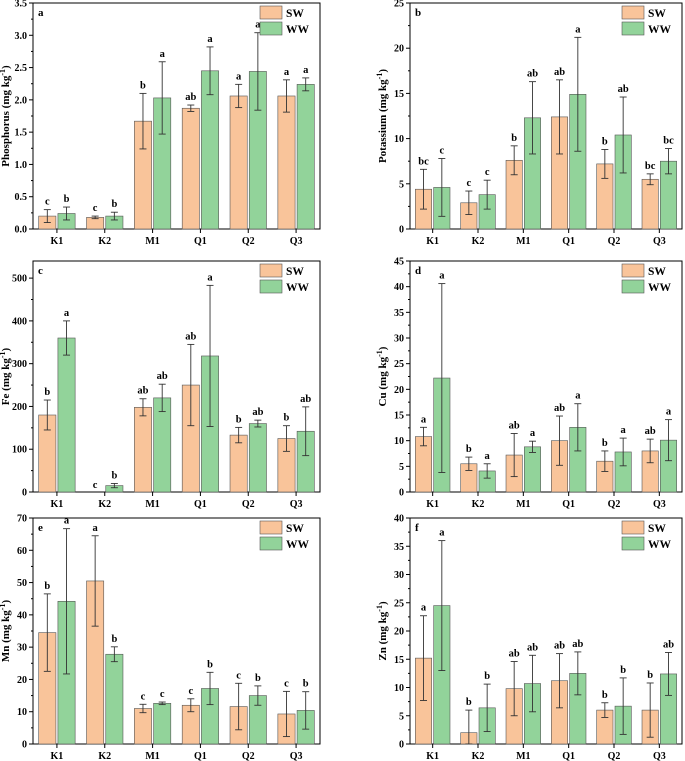  What do you see at coordinates (382, 116) in the screenshot?
I see `y-axis-title: Potassium (mg kg-1)` at bounding box center [382, 116].